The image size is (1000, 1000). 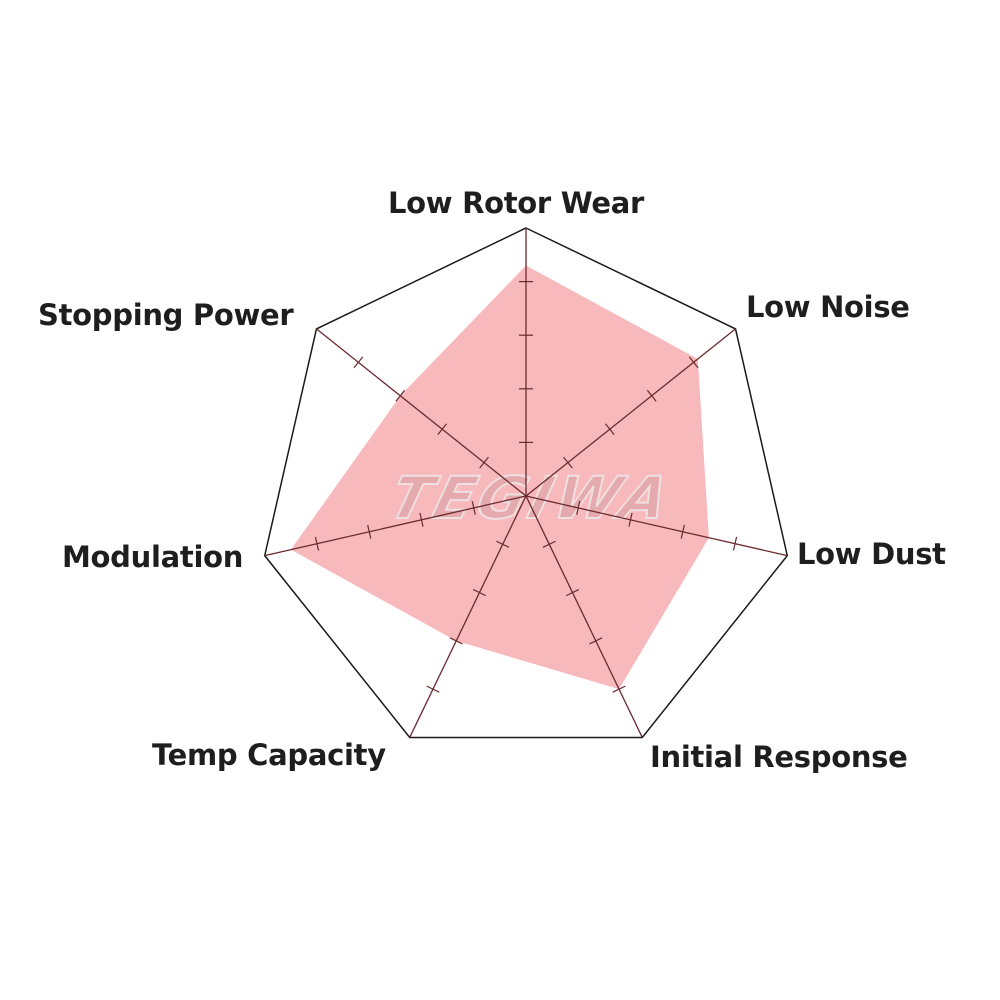 What do you see at coordinates (584, 616) in the screenshot?
I see `axis-initial-response` at bounding box center [584, 616].